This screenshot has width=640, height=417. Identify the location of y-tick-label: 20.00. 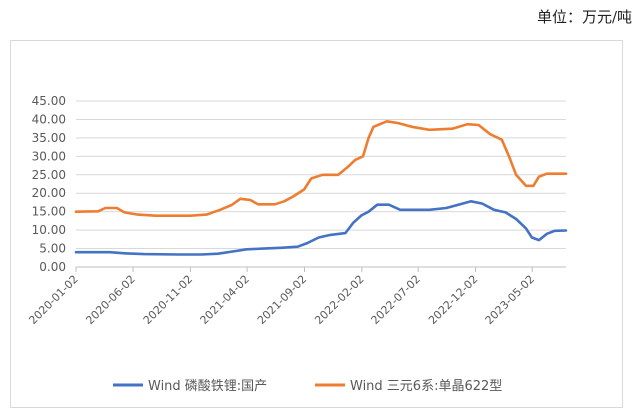
(49, 193).